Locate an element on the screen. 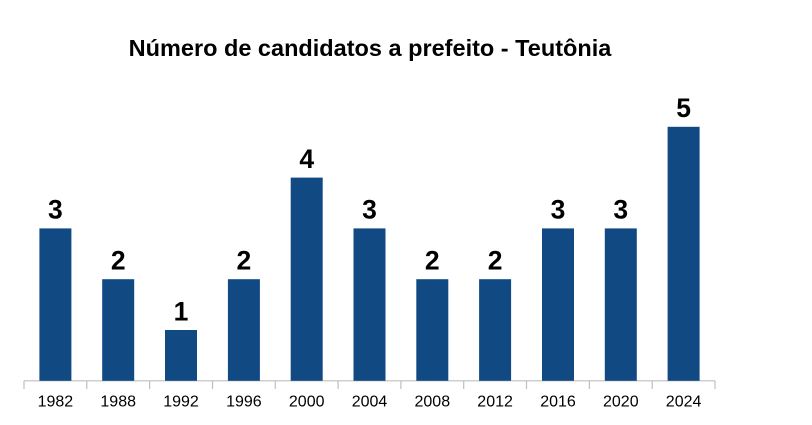  svg-text: 1996 is located at coordinates (244, 402).